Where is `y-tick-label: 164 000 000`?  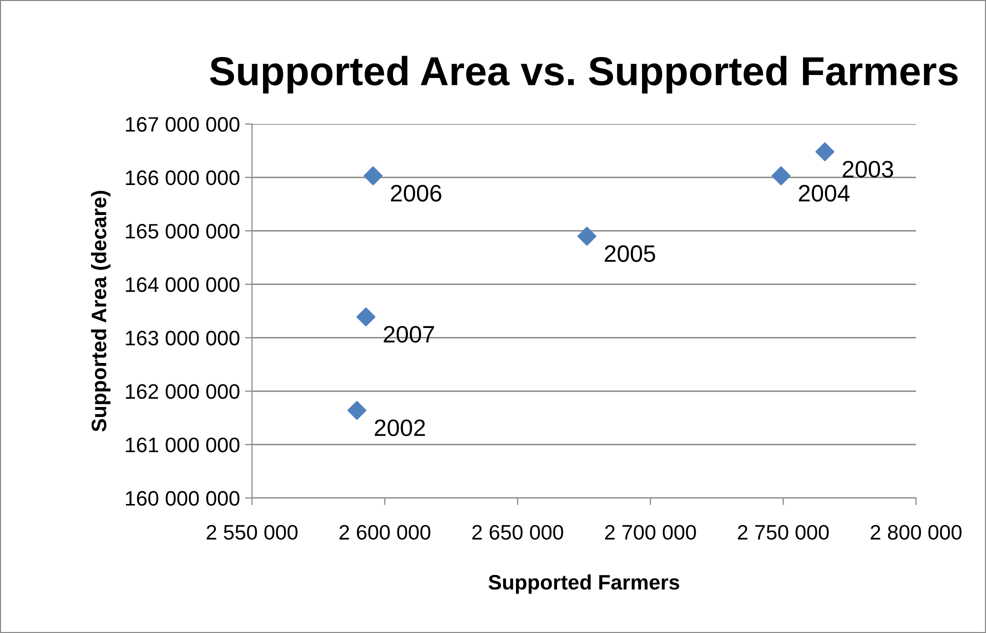 y-tick-label: 164 000 000 is located at coordinates (183, 284).